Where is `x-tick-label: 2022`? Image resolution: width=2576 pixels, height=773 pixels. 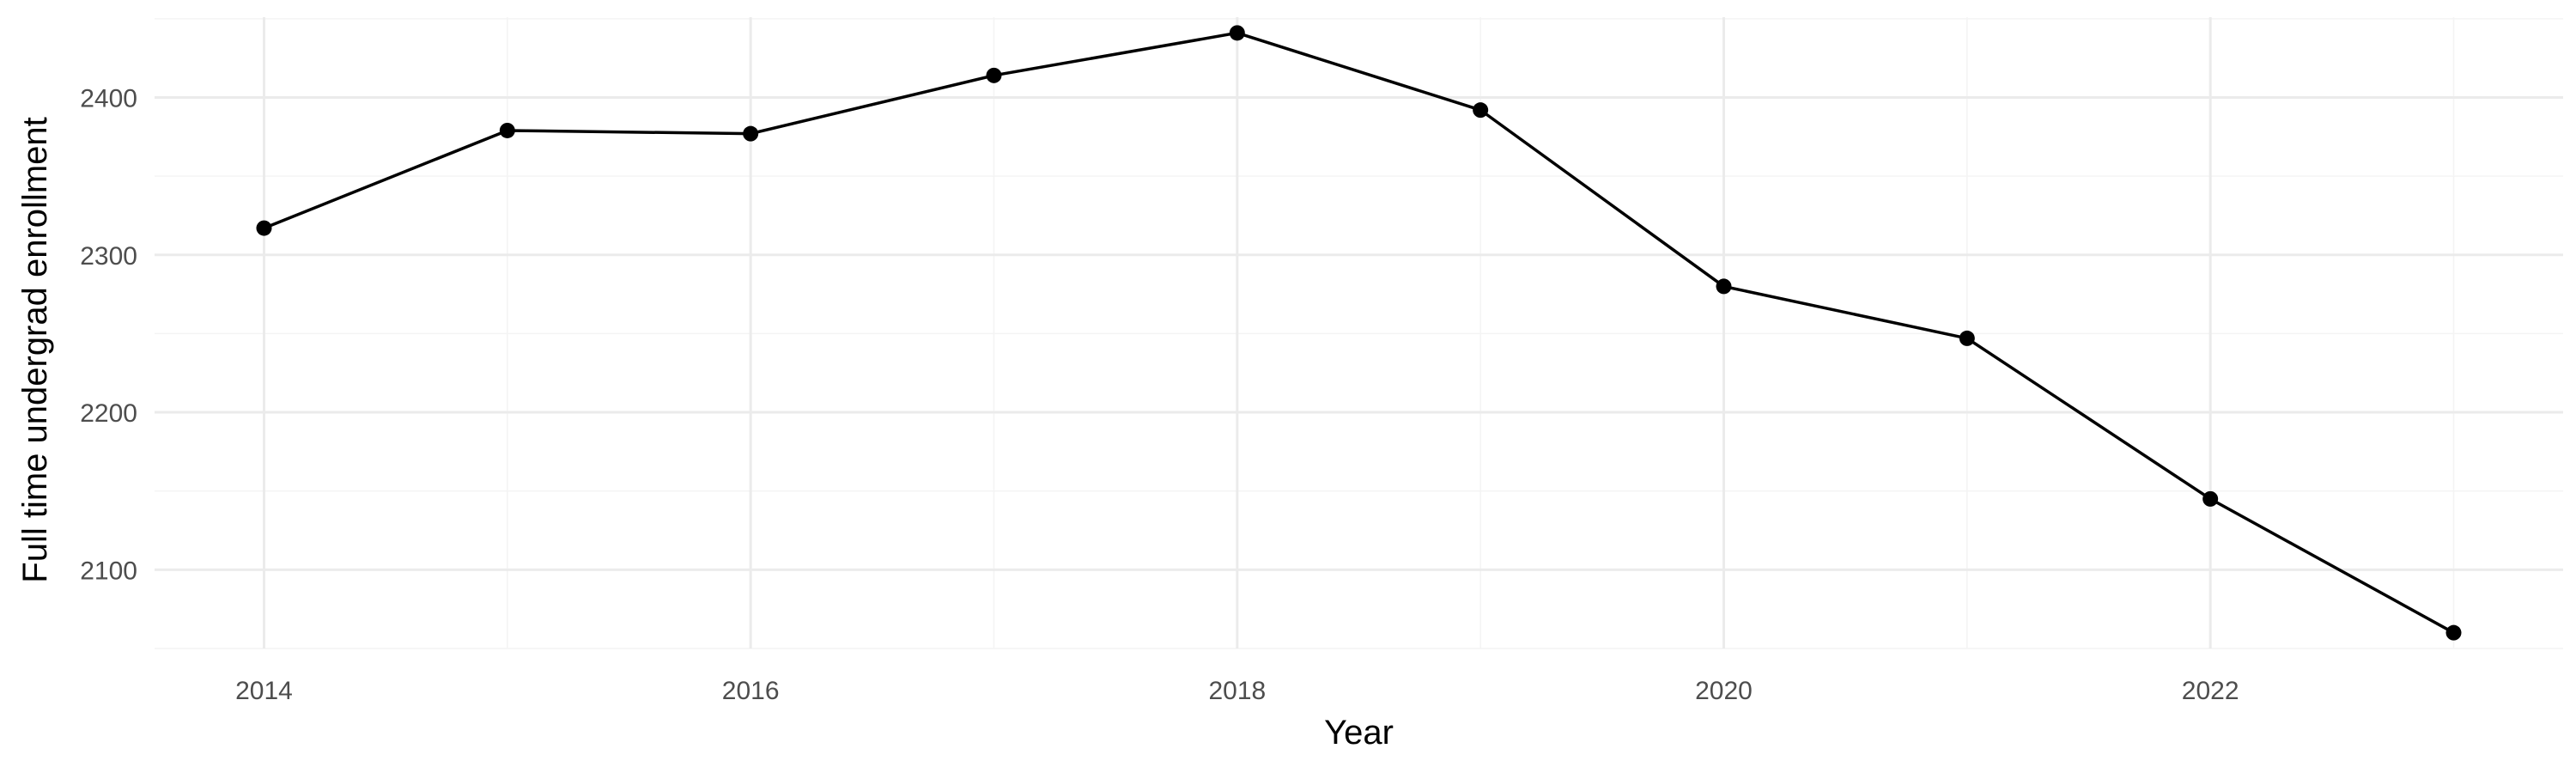
x-tick-label: 2022 is located at coordinates (2210, 691).